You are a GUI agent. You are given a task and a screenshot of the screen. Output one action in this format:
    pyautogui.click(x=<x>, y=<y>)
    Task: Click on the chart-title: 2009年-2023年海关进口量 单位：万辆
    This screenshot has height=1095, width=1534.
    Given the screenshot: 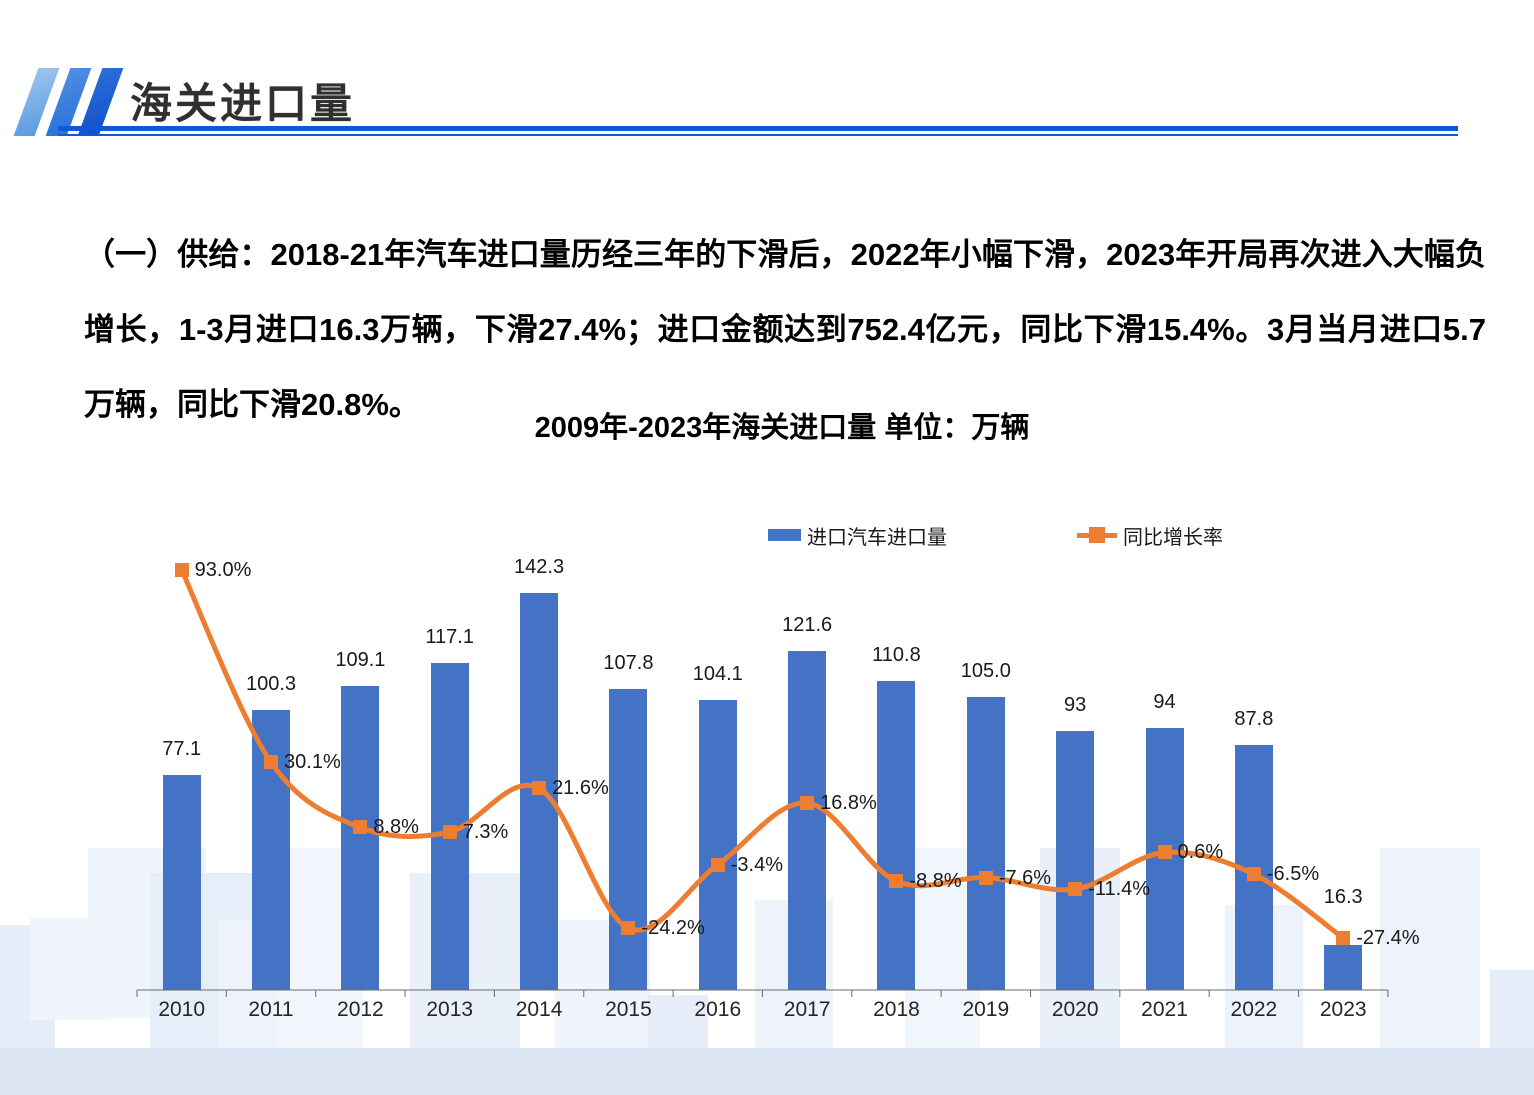 What is the action you would take?
    pyautogui.click(x=782, y=428)
    